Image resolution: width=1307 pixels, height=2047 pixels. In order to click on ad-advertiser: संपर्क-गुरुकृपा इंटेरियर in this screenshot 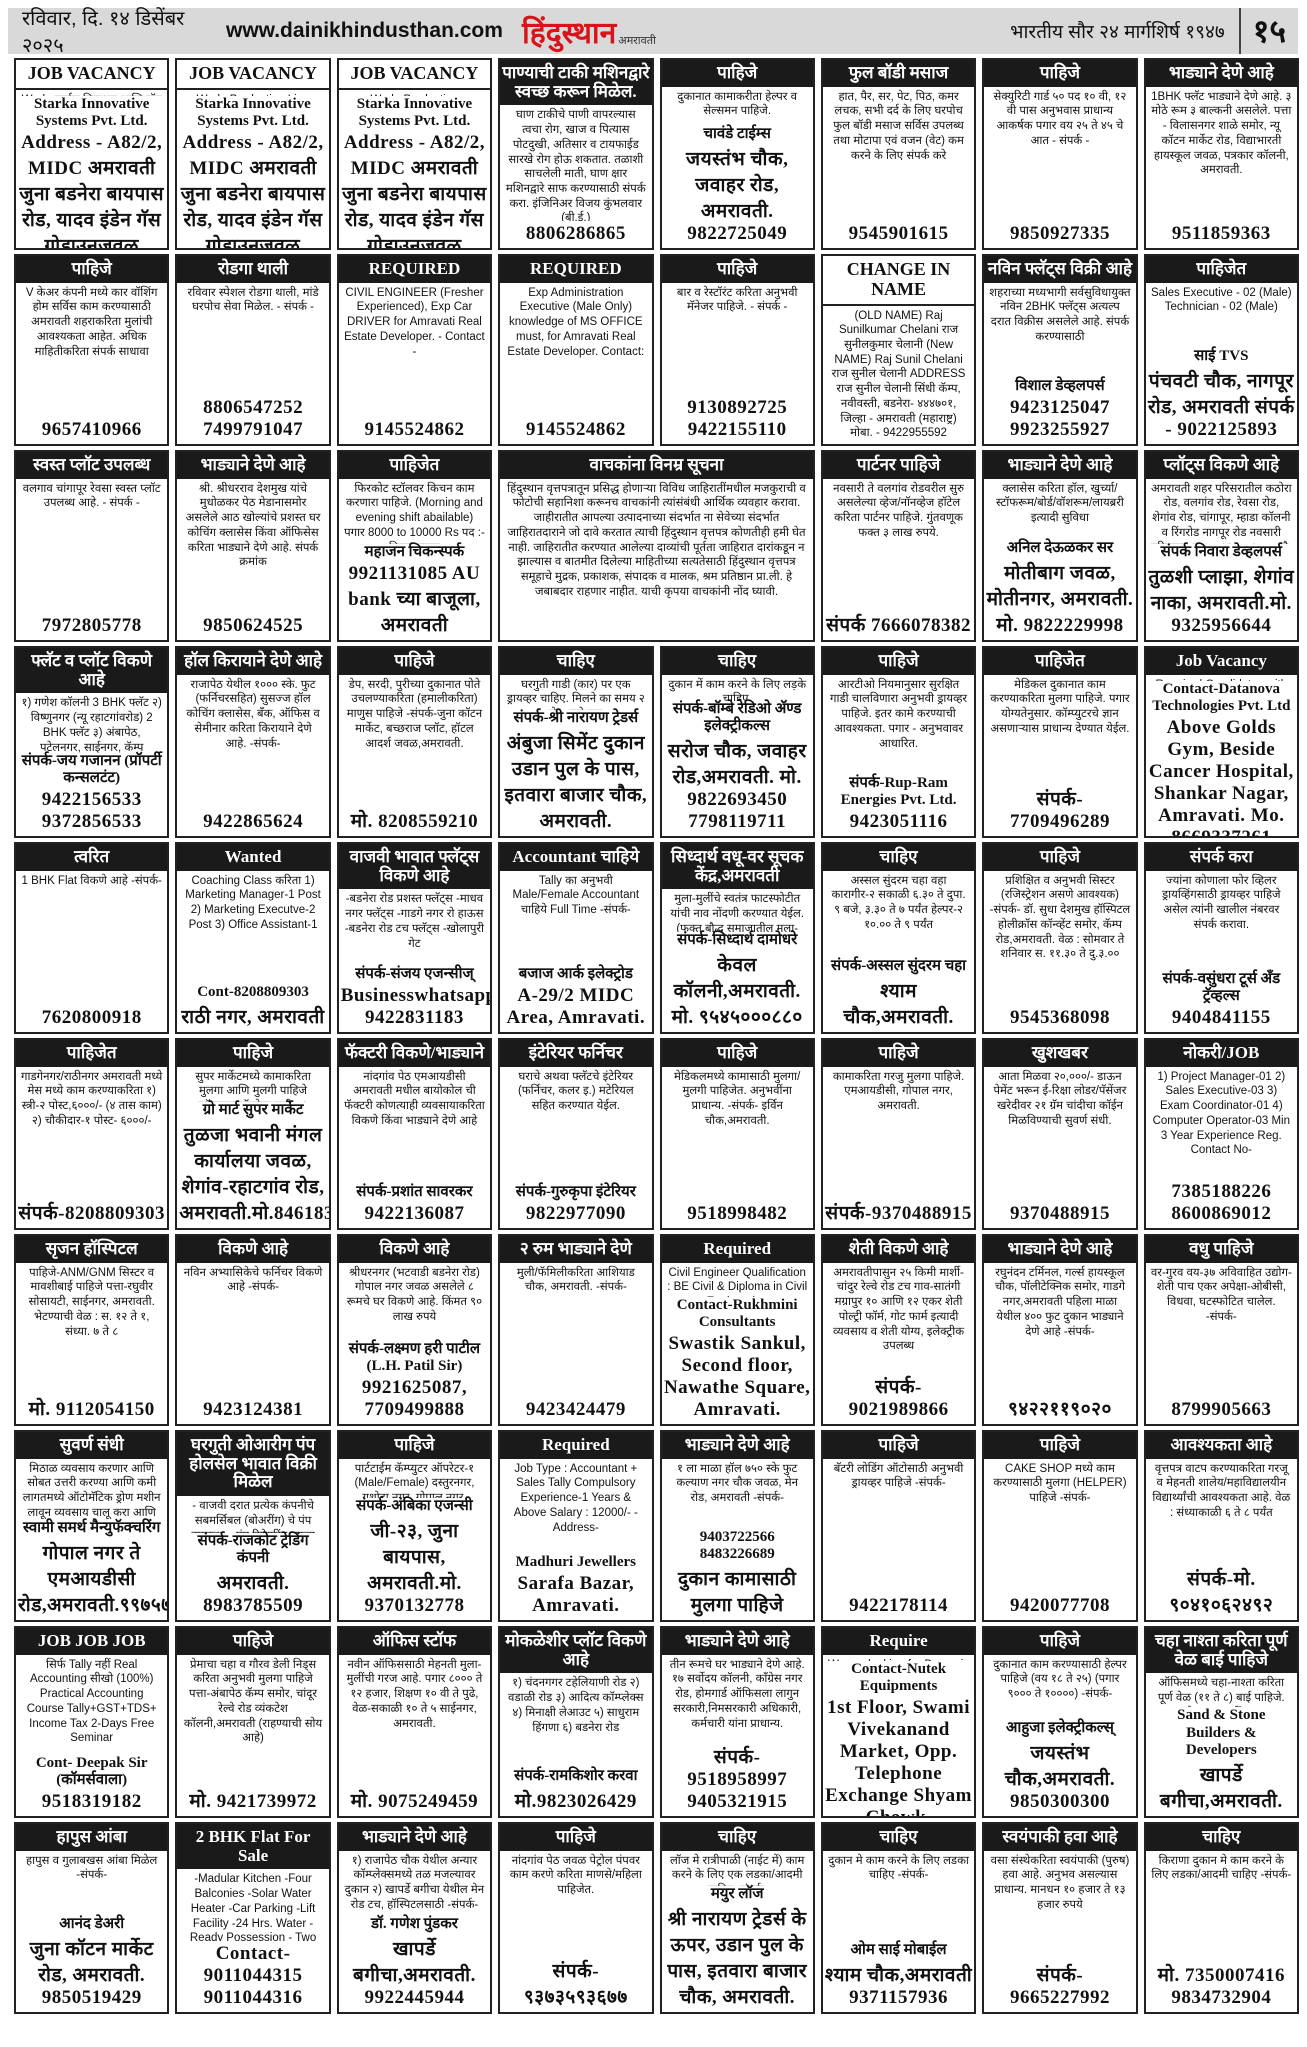, I will do `click(575, 1191)`.